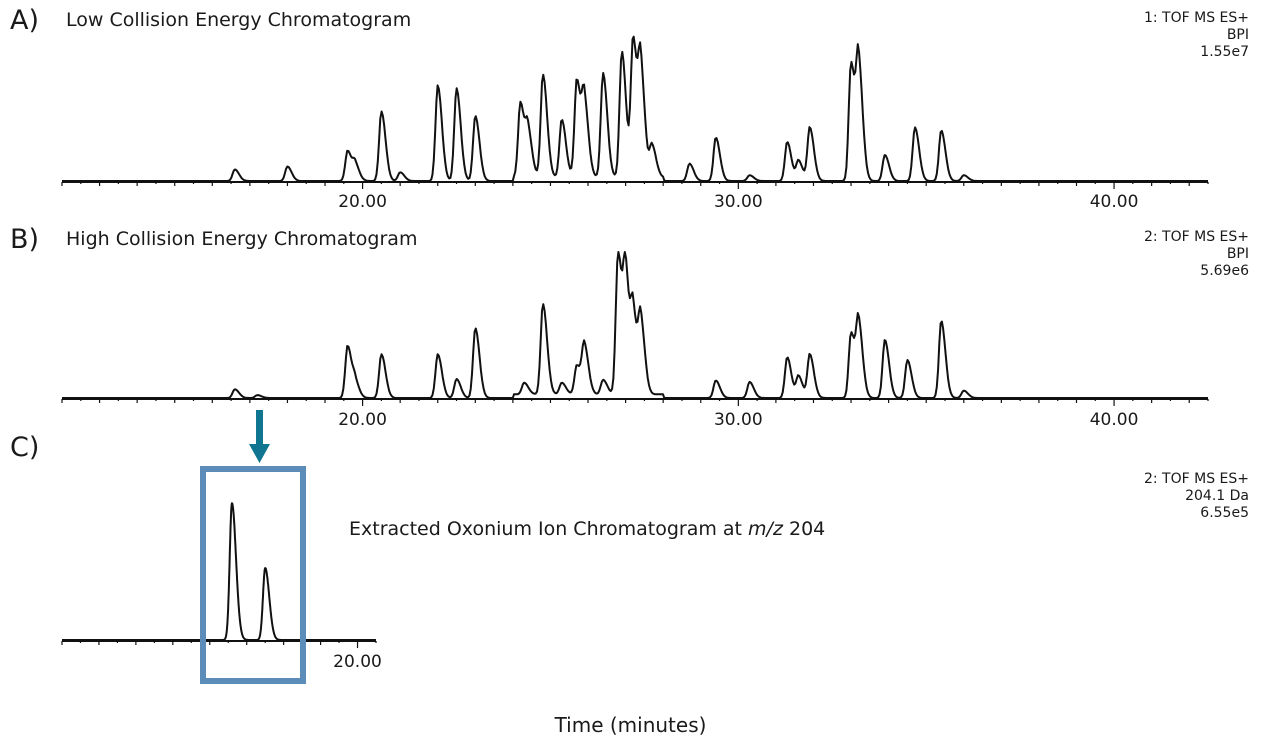 Image resolution: width=1261 pixels, height=746 pixels. Describe the element at coordinates (25, 239) in the screenshot. I see `panel-b-letter: B)` at that location.